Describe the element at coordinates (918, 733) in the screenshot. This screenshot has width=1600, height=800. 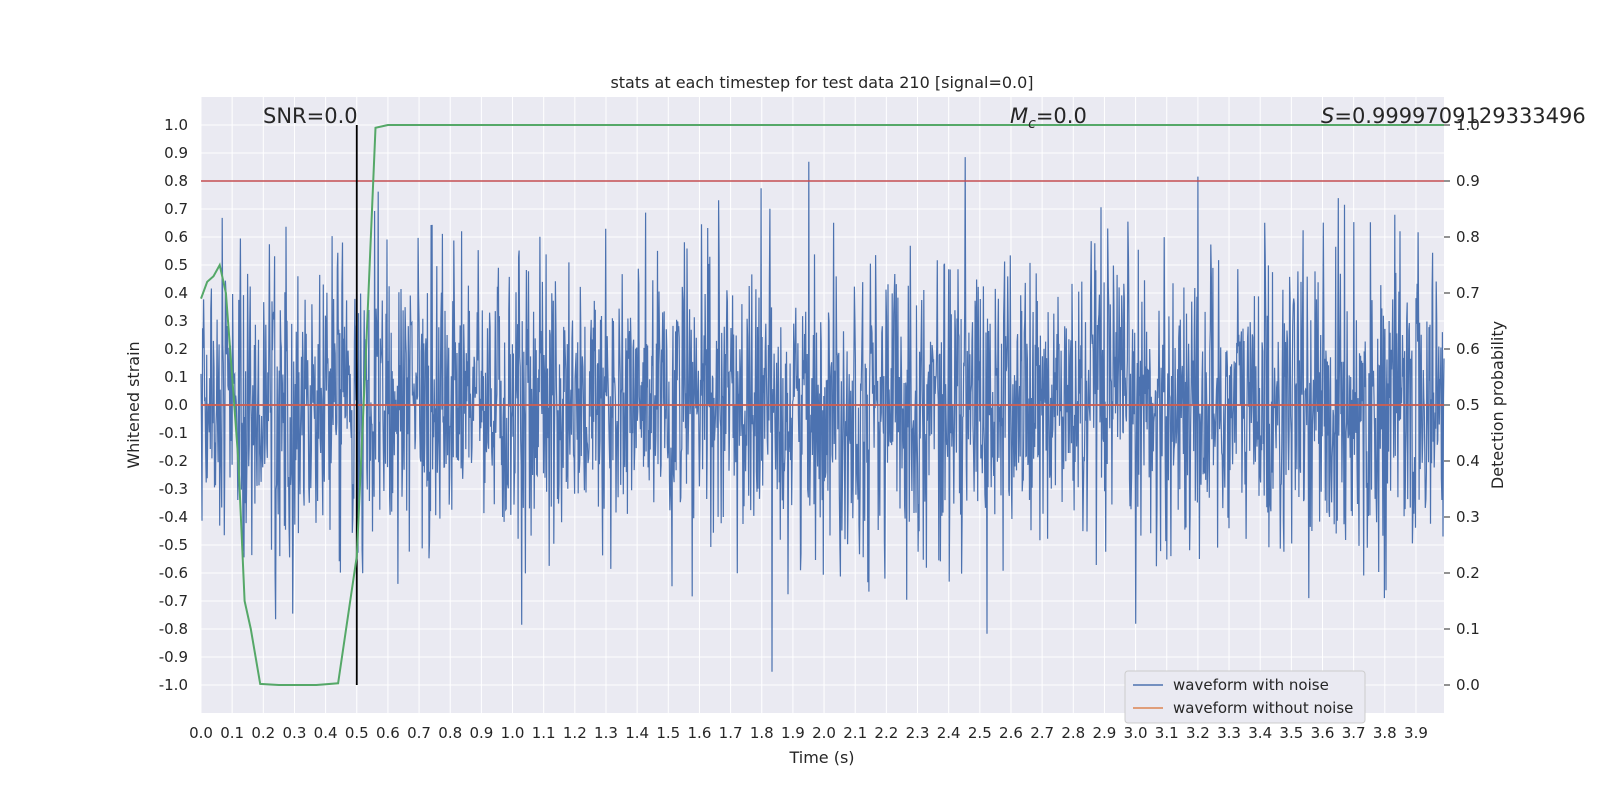
I see `x-tick-label: 2.3` at that location.